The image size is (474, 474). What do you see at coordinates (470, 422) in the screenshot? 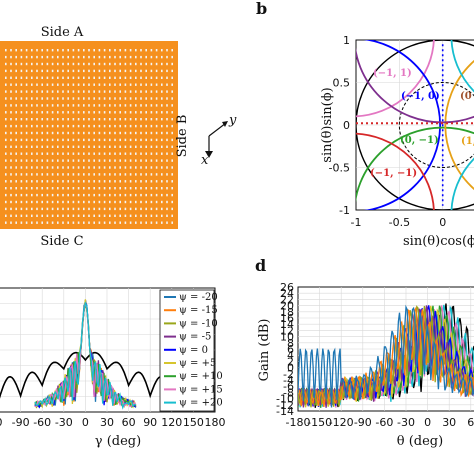
I see `x-tick-label: 6` at bounding box center [470, 422].